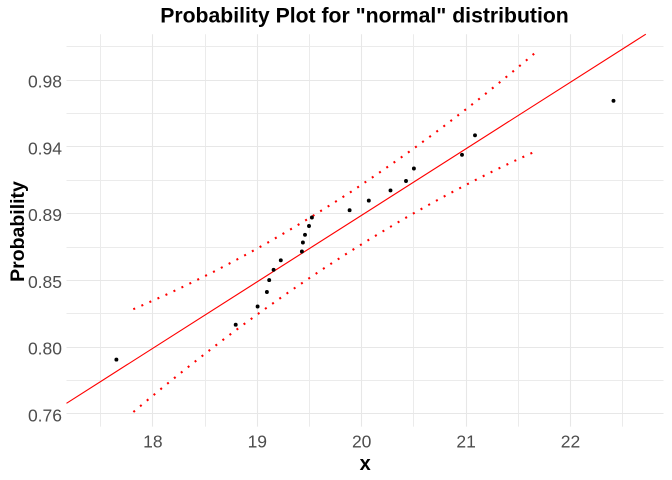 This screenshot has width=672, height=480. Describe the element at coordinates (257, 442) in the screenshot. I see `svg-text: 19` at that location.